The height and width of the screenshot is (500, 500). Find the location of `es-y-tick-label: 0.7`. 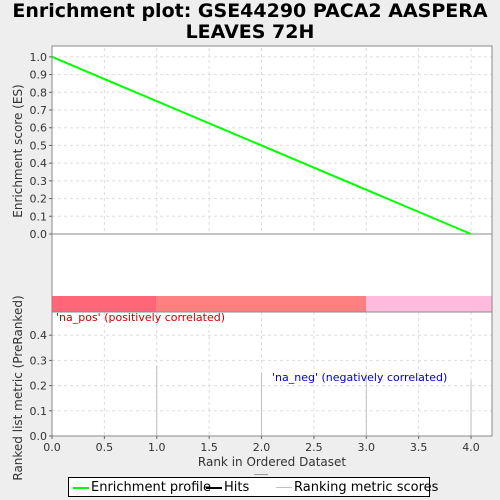

es-y-tick-label: 0.7 is located at coordinates (39, 110).